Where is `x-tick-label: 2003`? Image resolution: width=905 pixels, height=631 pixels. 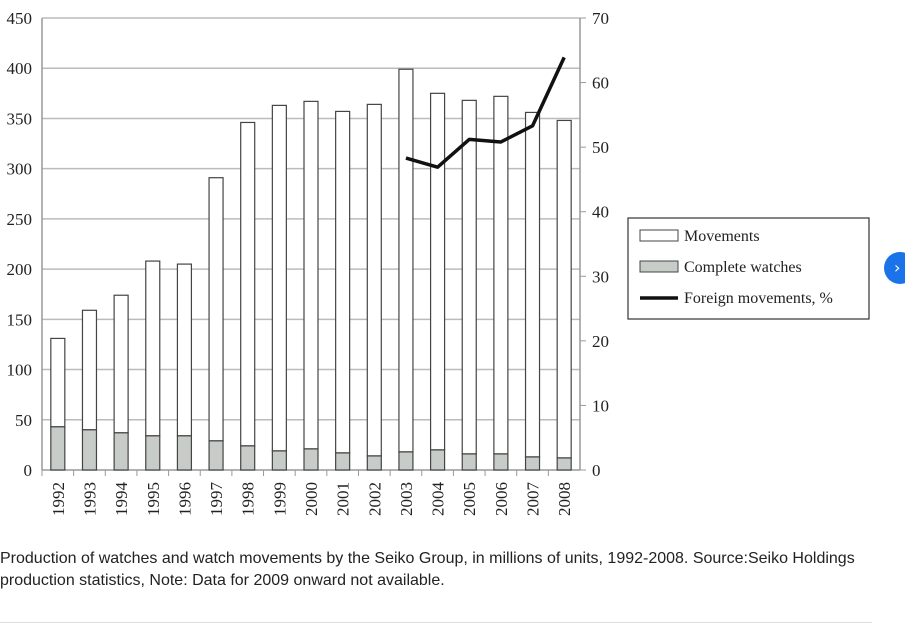 x-tick-label: 2003 is located at coordinates (406, 499).